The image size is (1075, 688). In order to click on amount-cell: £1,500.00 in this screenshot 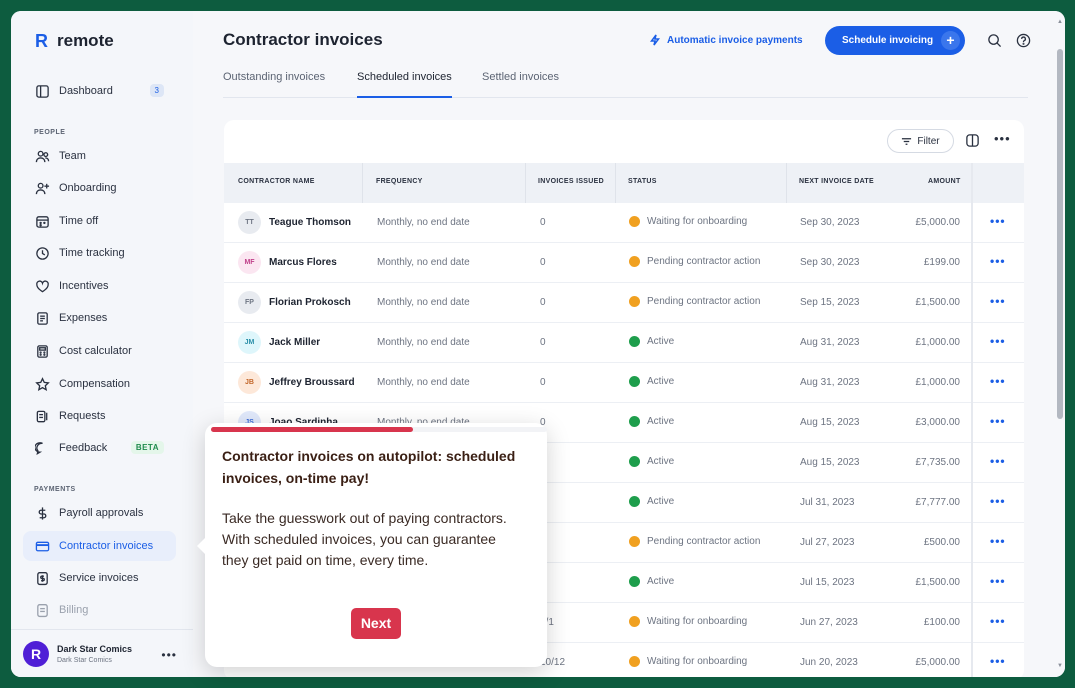, I will do `click(938, 582)`.